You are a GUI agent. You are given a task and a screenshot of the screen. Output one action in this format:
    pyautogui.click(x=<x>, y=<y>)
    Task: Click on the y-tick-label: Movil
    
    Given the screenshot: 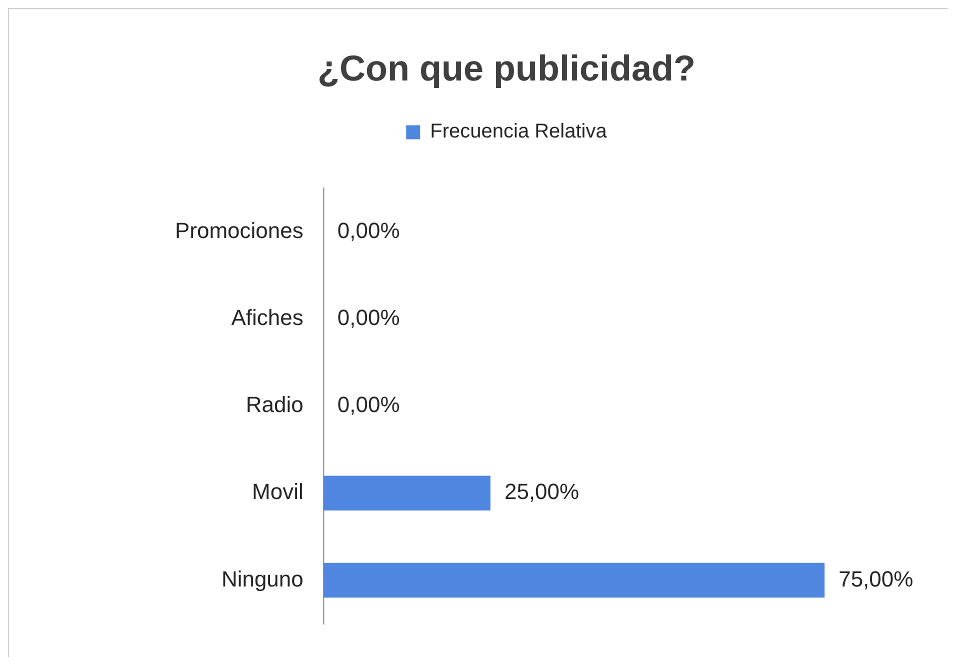 What is the action you would take?
    pyautogui.click(x=278, y=491)
    